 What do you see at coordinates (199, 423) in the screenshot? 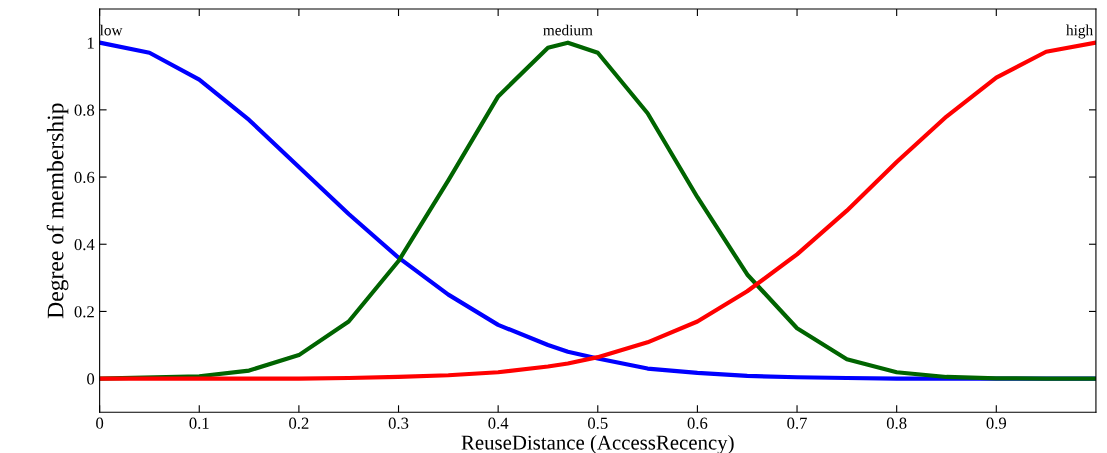
I see `x-tick-label: 0.1` at bounding box center [199, 423].